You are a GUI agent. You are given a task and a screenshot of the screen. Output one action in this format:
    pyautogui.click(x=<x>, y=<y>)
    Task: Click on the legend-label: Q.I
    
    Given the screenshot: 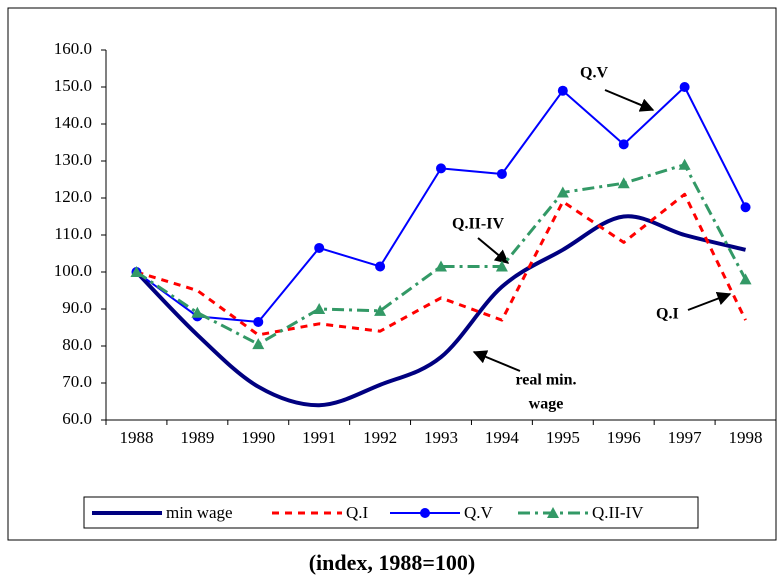 What is the action you would take?
    pyautogui.click(x=357, y=512)
    